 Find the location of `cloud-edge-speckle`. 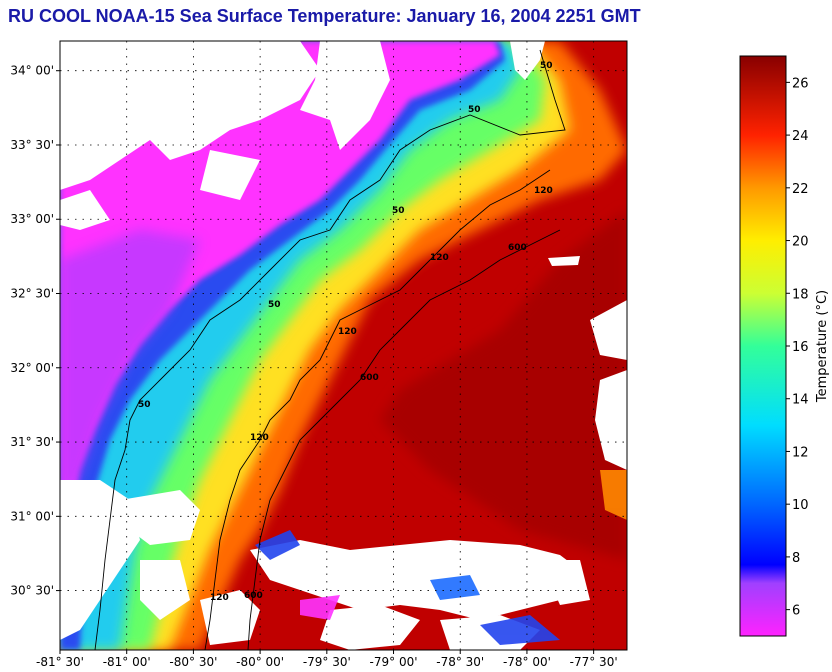

cloud-edge-speckle is located at coordinates (441, 557).